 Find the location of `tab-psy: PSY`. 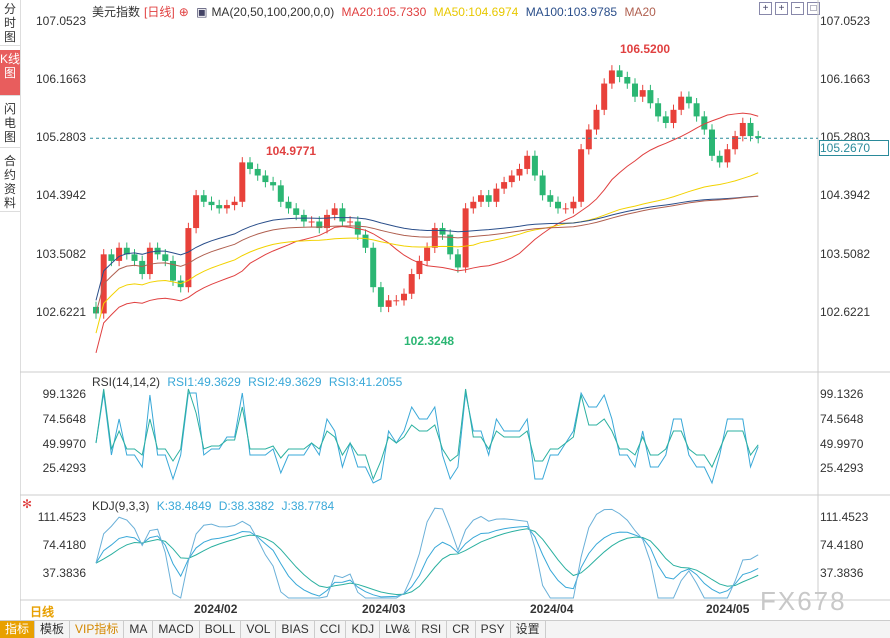

tab-psy: PSY is located at coordinates (493, 629).